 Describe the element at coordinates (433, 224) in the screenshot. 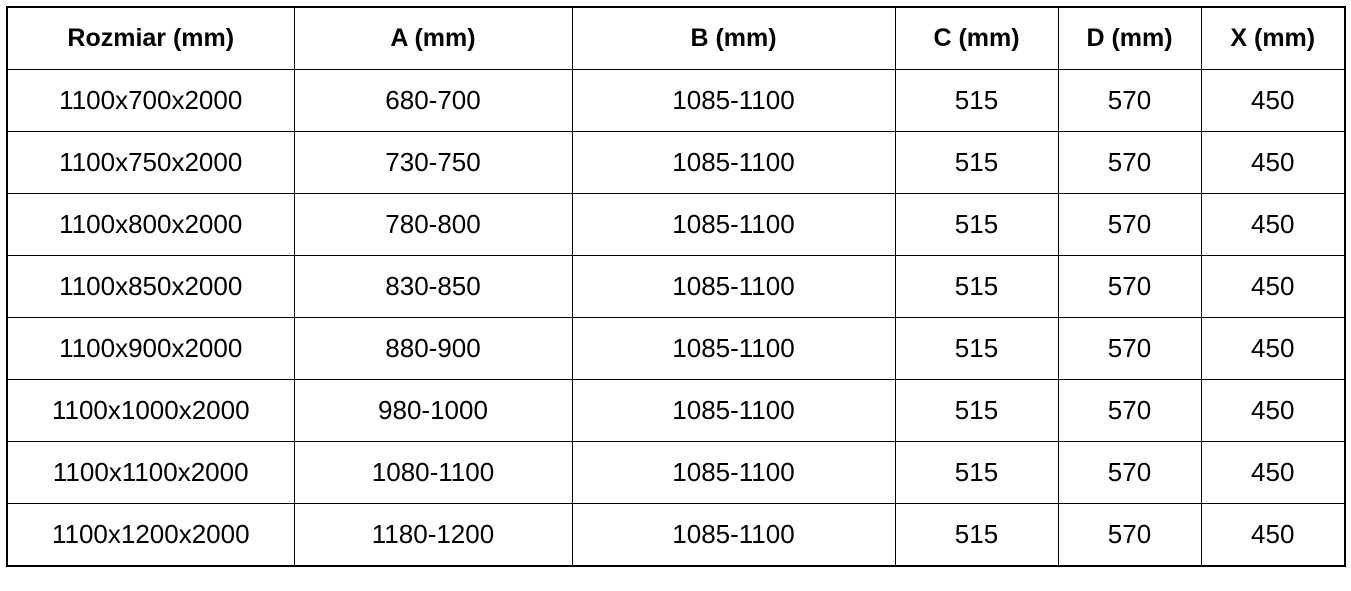

I see `cell-a: 780-800` at that location.